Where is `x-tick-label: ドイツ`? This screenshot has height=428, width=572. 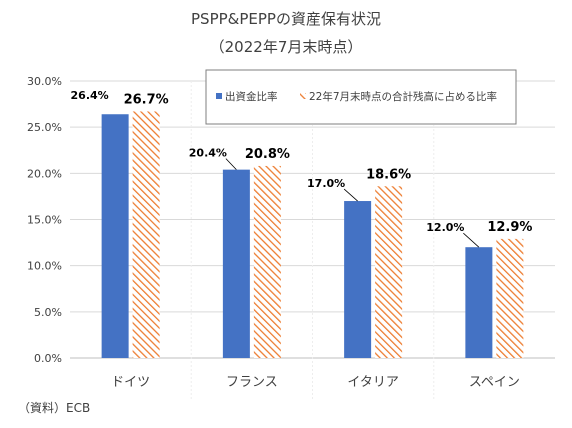
x-tick-label: ドイツ is located at coordinates (130, 382).